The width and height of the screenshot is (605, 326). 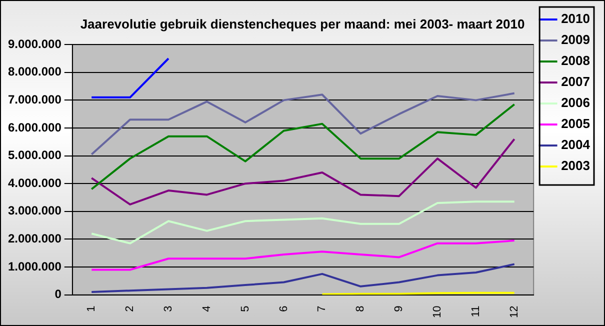 What do you see at coordinates (206, 309) in the screenshot?
I see `x-tick-label: 4` at bounding box center [206, 309].